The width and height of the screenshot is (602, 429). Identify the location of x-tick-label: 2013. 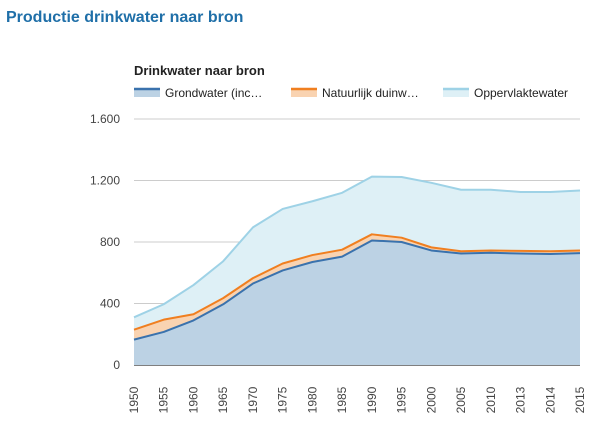
(521, 399).